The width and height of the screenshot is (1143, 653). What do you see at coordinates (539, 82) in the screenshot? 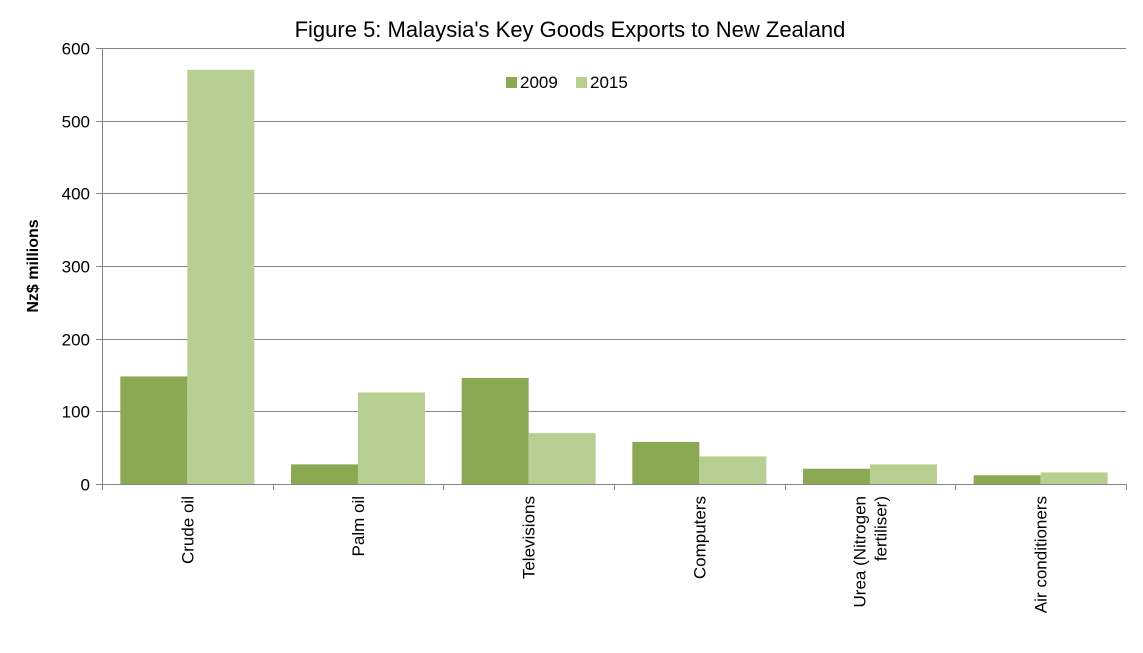
I see `legend-label: 2009` at bounding box center [539, 82].